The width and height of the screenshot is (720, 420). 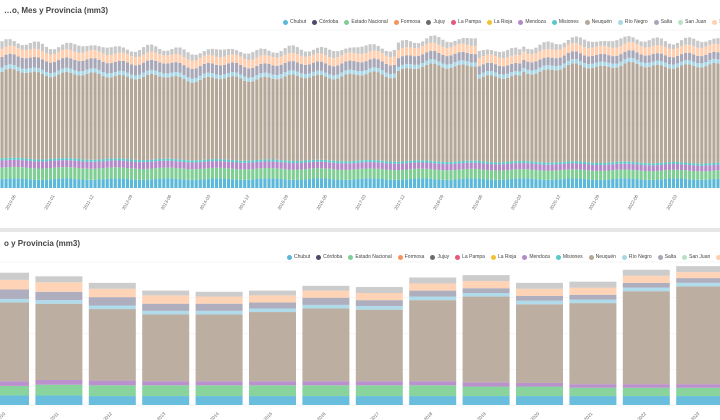 I want to click on x-tick-label: 2014-03, so click(x=205, y=202).